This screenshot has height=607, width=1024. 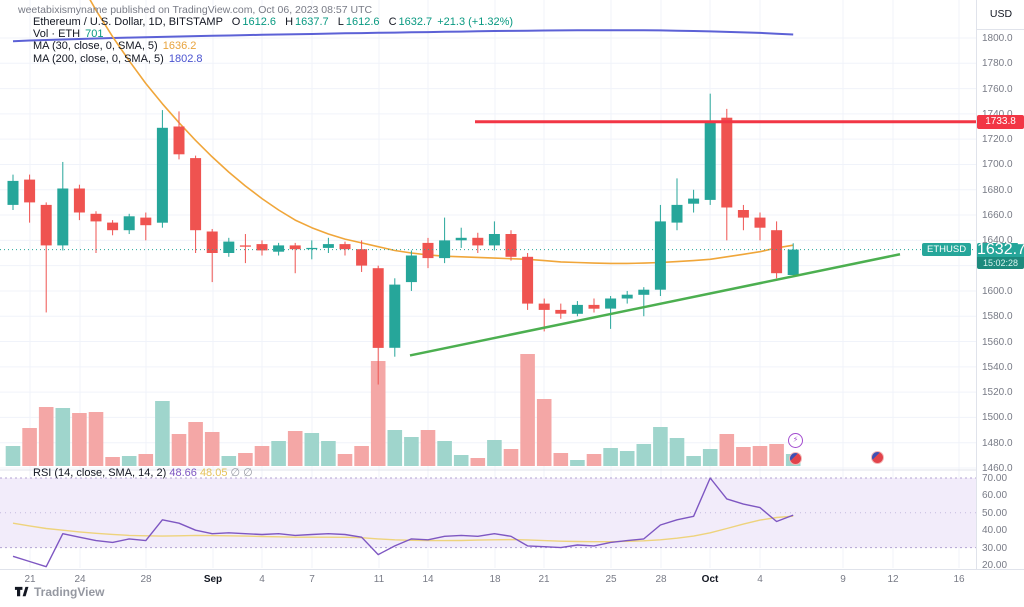 I want to click on price-tick-label: 1780.0, so click(x=997, y=64).